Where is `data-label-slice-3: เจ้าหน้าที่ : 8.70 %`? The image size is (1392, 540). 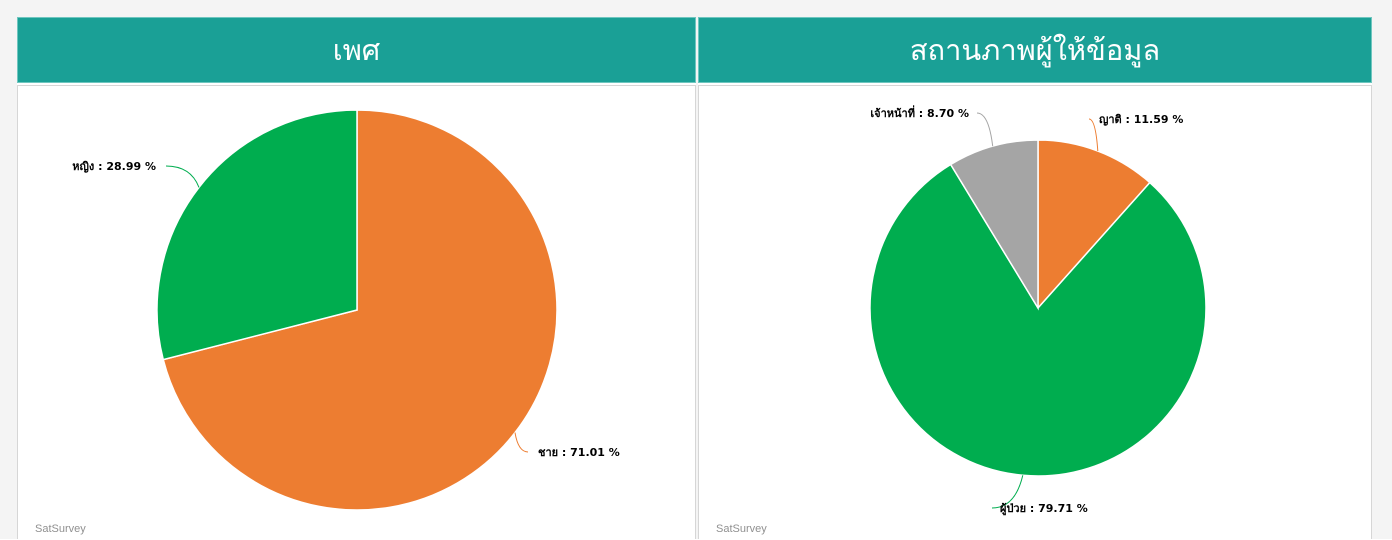
data-label-slice-3: เจ้าหน้าที่ : 8.70 % is located at coordinates (919, 112).